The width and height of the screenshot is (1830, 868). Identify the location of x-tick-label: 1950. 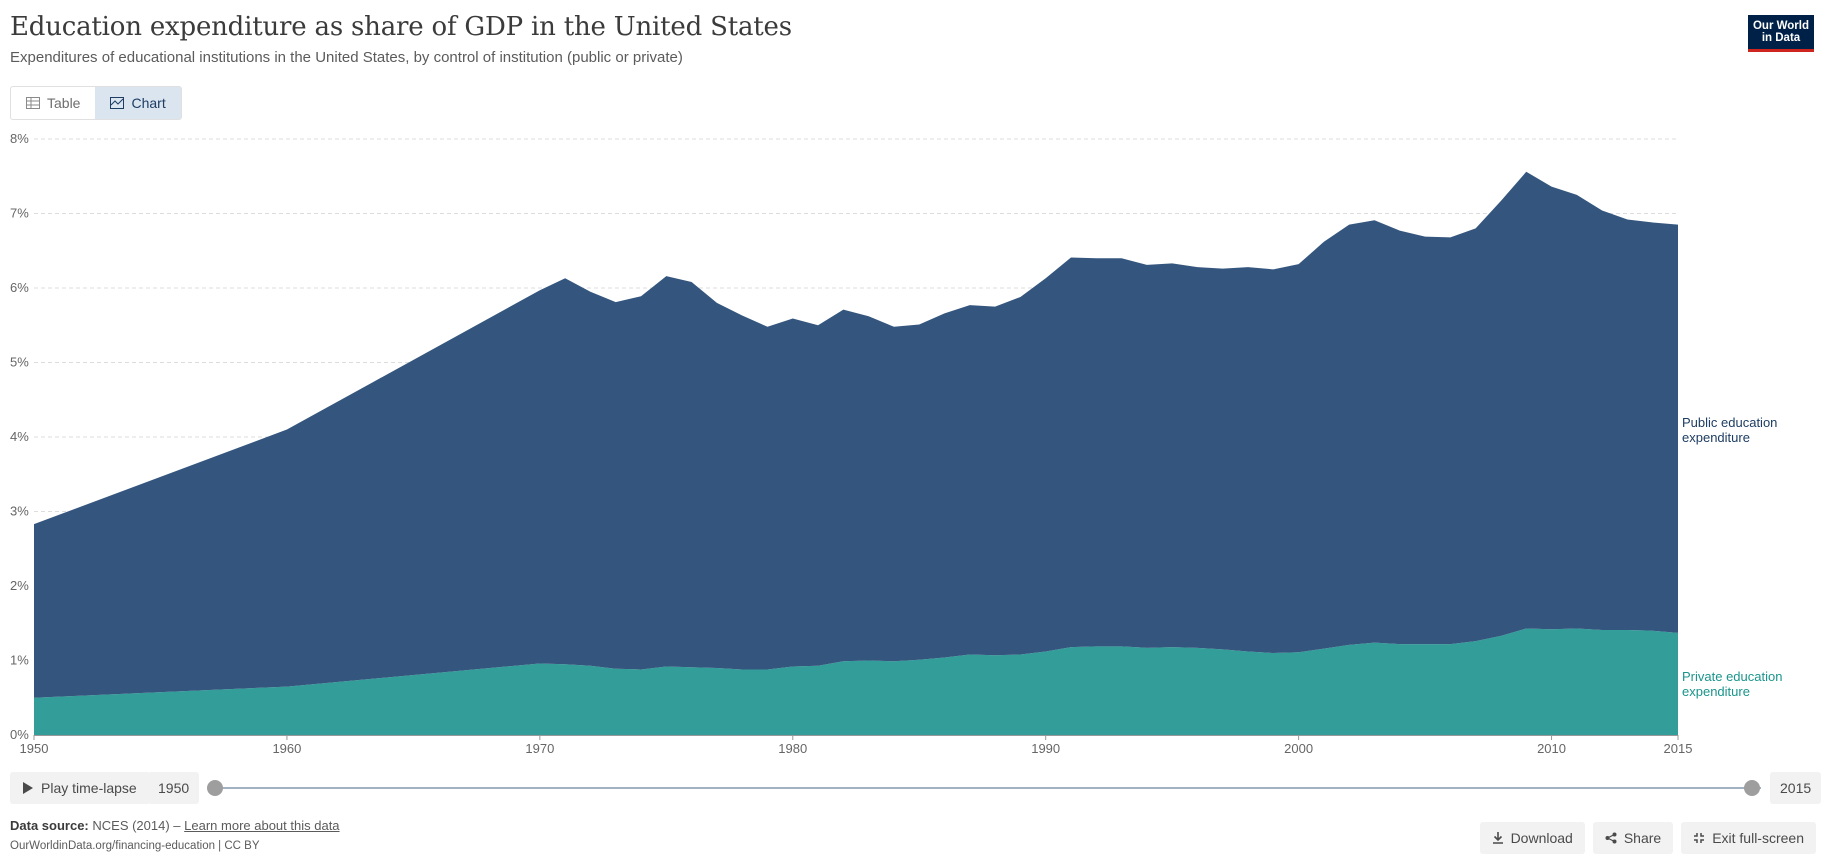
(34, 748).